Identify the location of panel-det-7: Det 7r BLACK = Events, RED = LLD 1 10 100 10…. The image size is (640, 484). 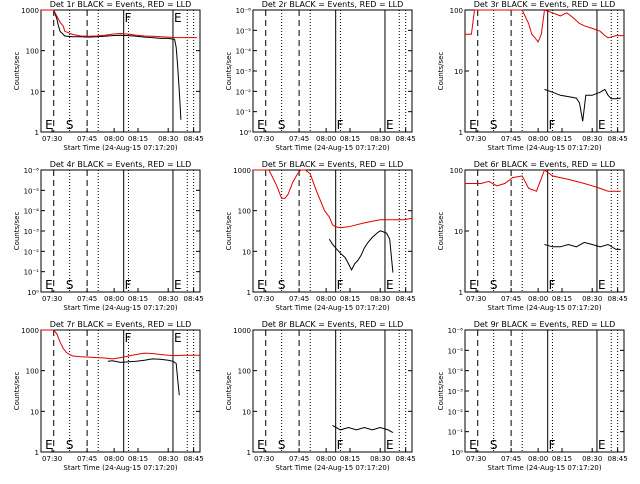
(108, 396).